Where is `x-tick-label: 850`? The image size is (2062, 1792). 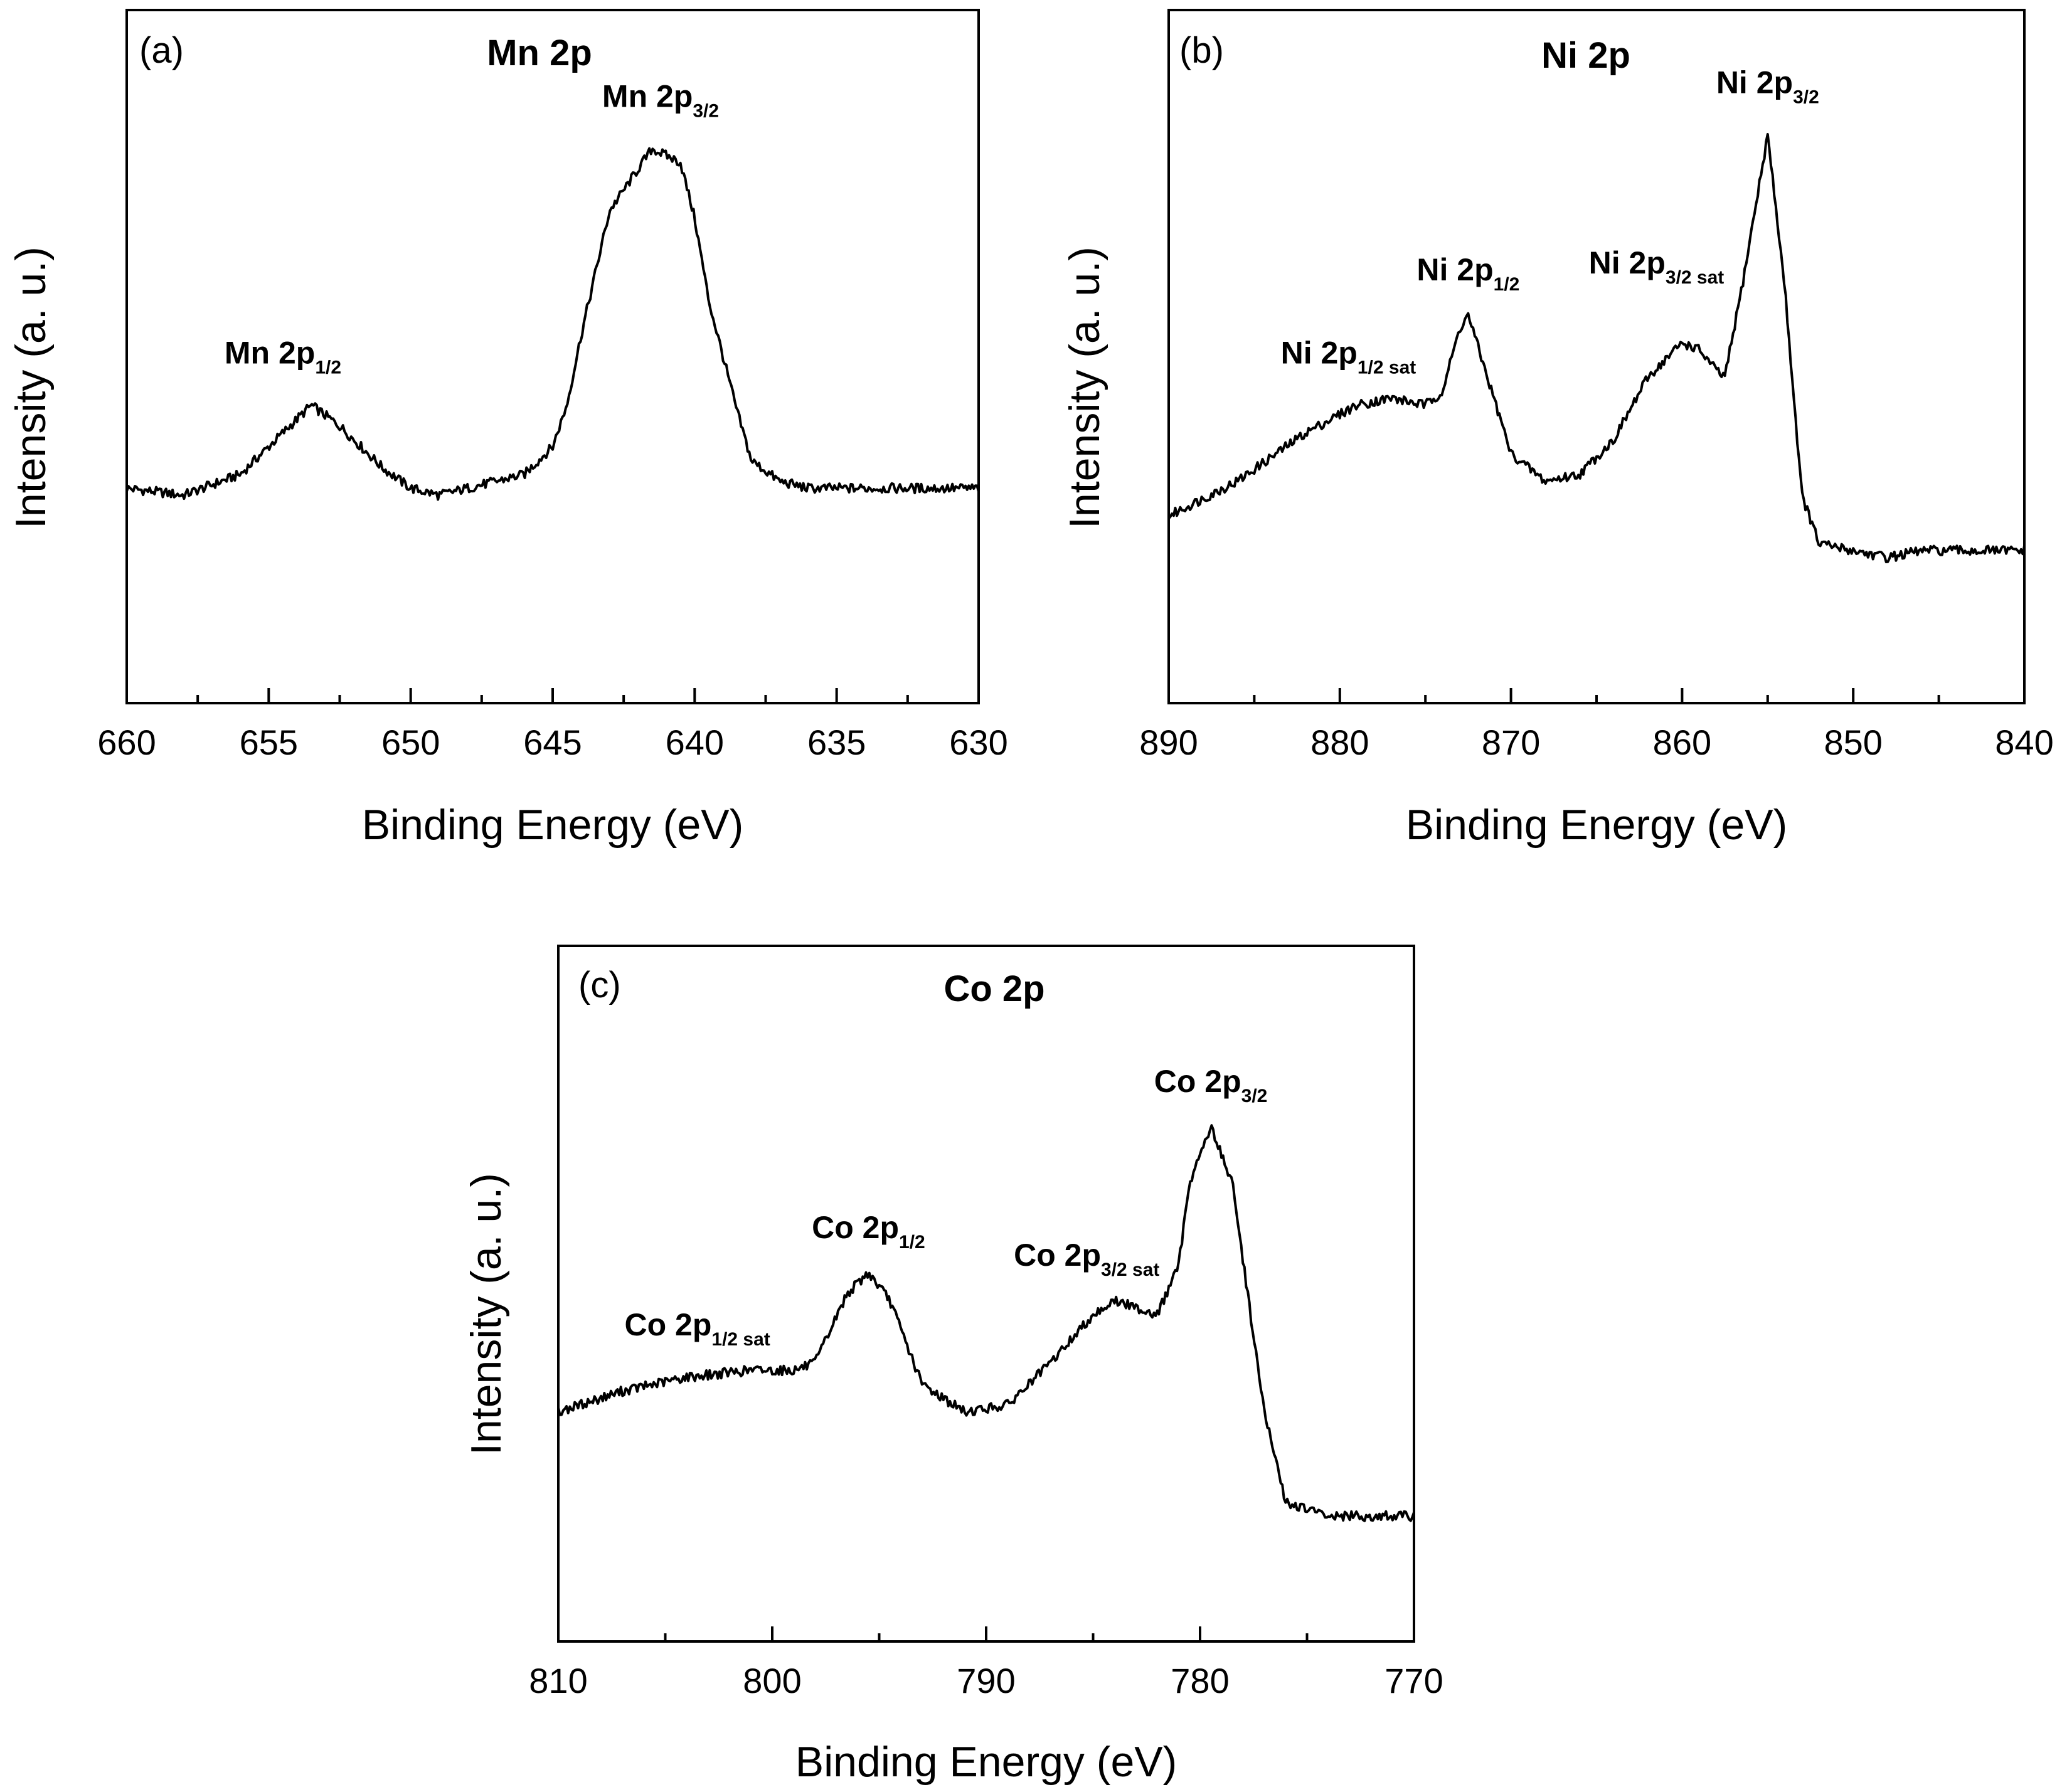 x-tick-label: 850 is located at coordinates (1853, 742).